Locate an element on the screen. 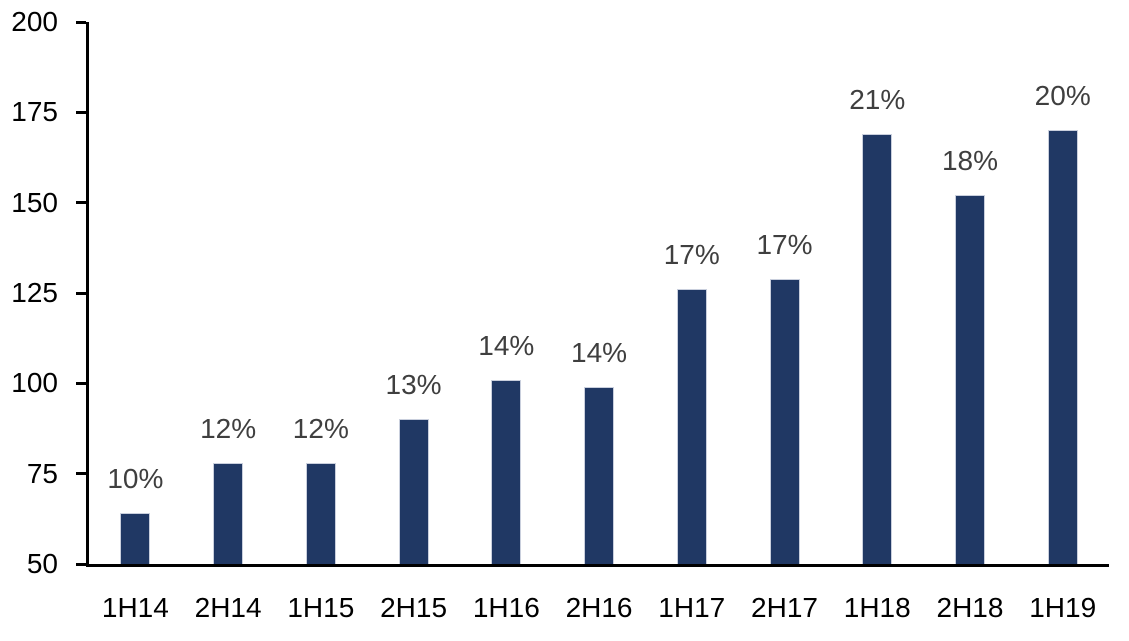  bar-value-label: 10% is located at coordinates (135, 479).